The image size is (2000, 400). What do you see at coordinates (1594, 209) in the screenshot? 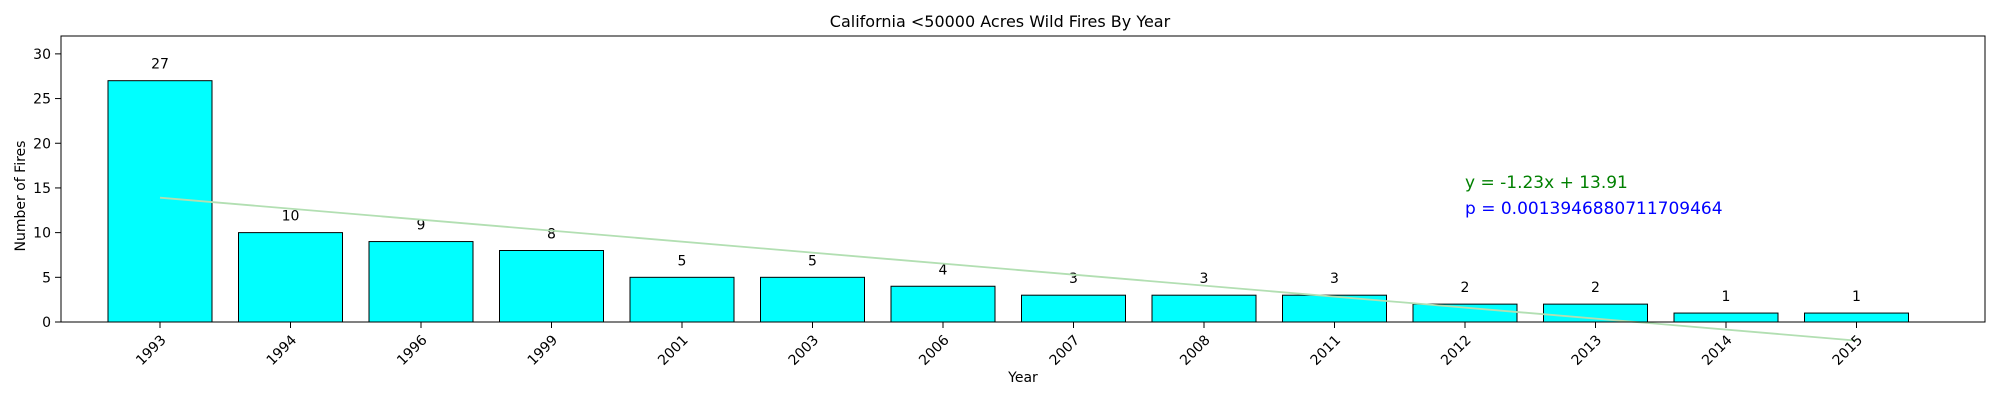
I see `p-value: p = 0.0013946880711709464` at bounding box center [1594, 209].